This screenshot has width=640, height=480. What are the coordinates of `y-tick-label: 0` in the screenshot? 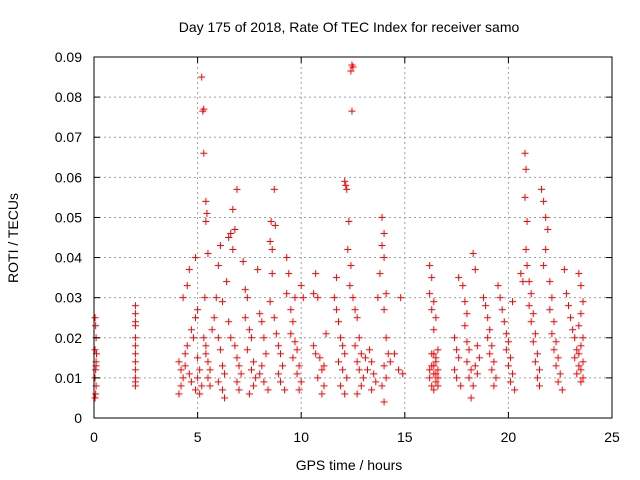 It's located at (78, 418).